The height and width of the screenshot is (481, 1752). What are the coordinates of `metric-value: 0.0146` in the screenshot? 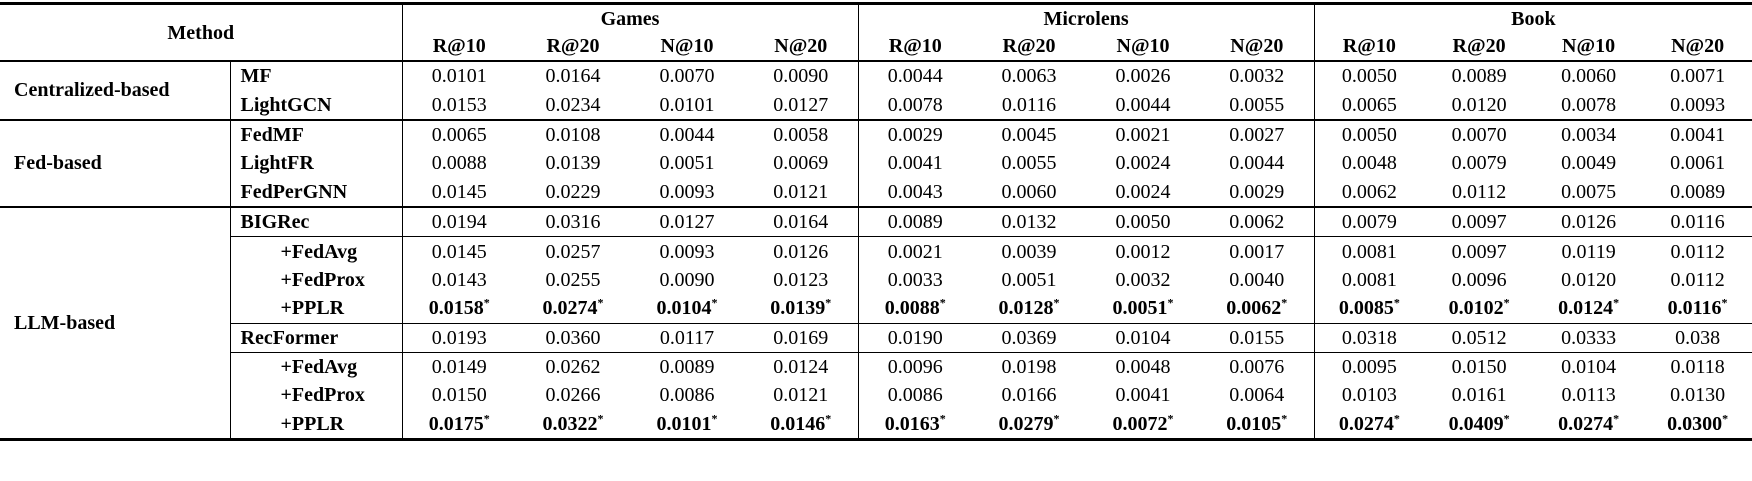 It's located at (798, 423).